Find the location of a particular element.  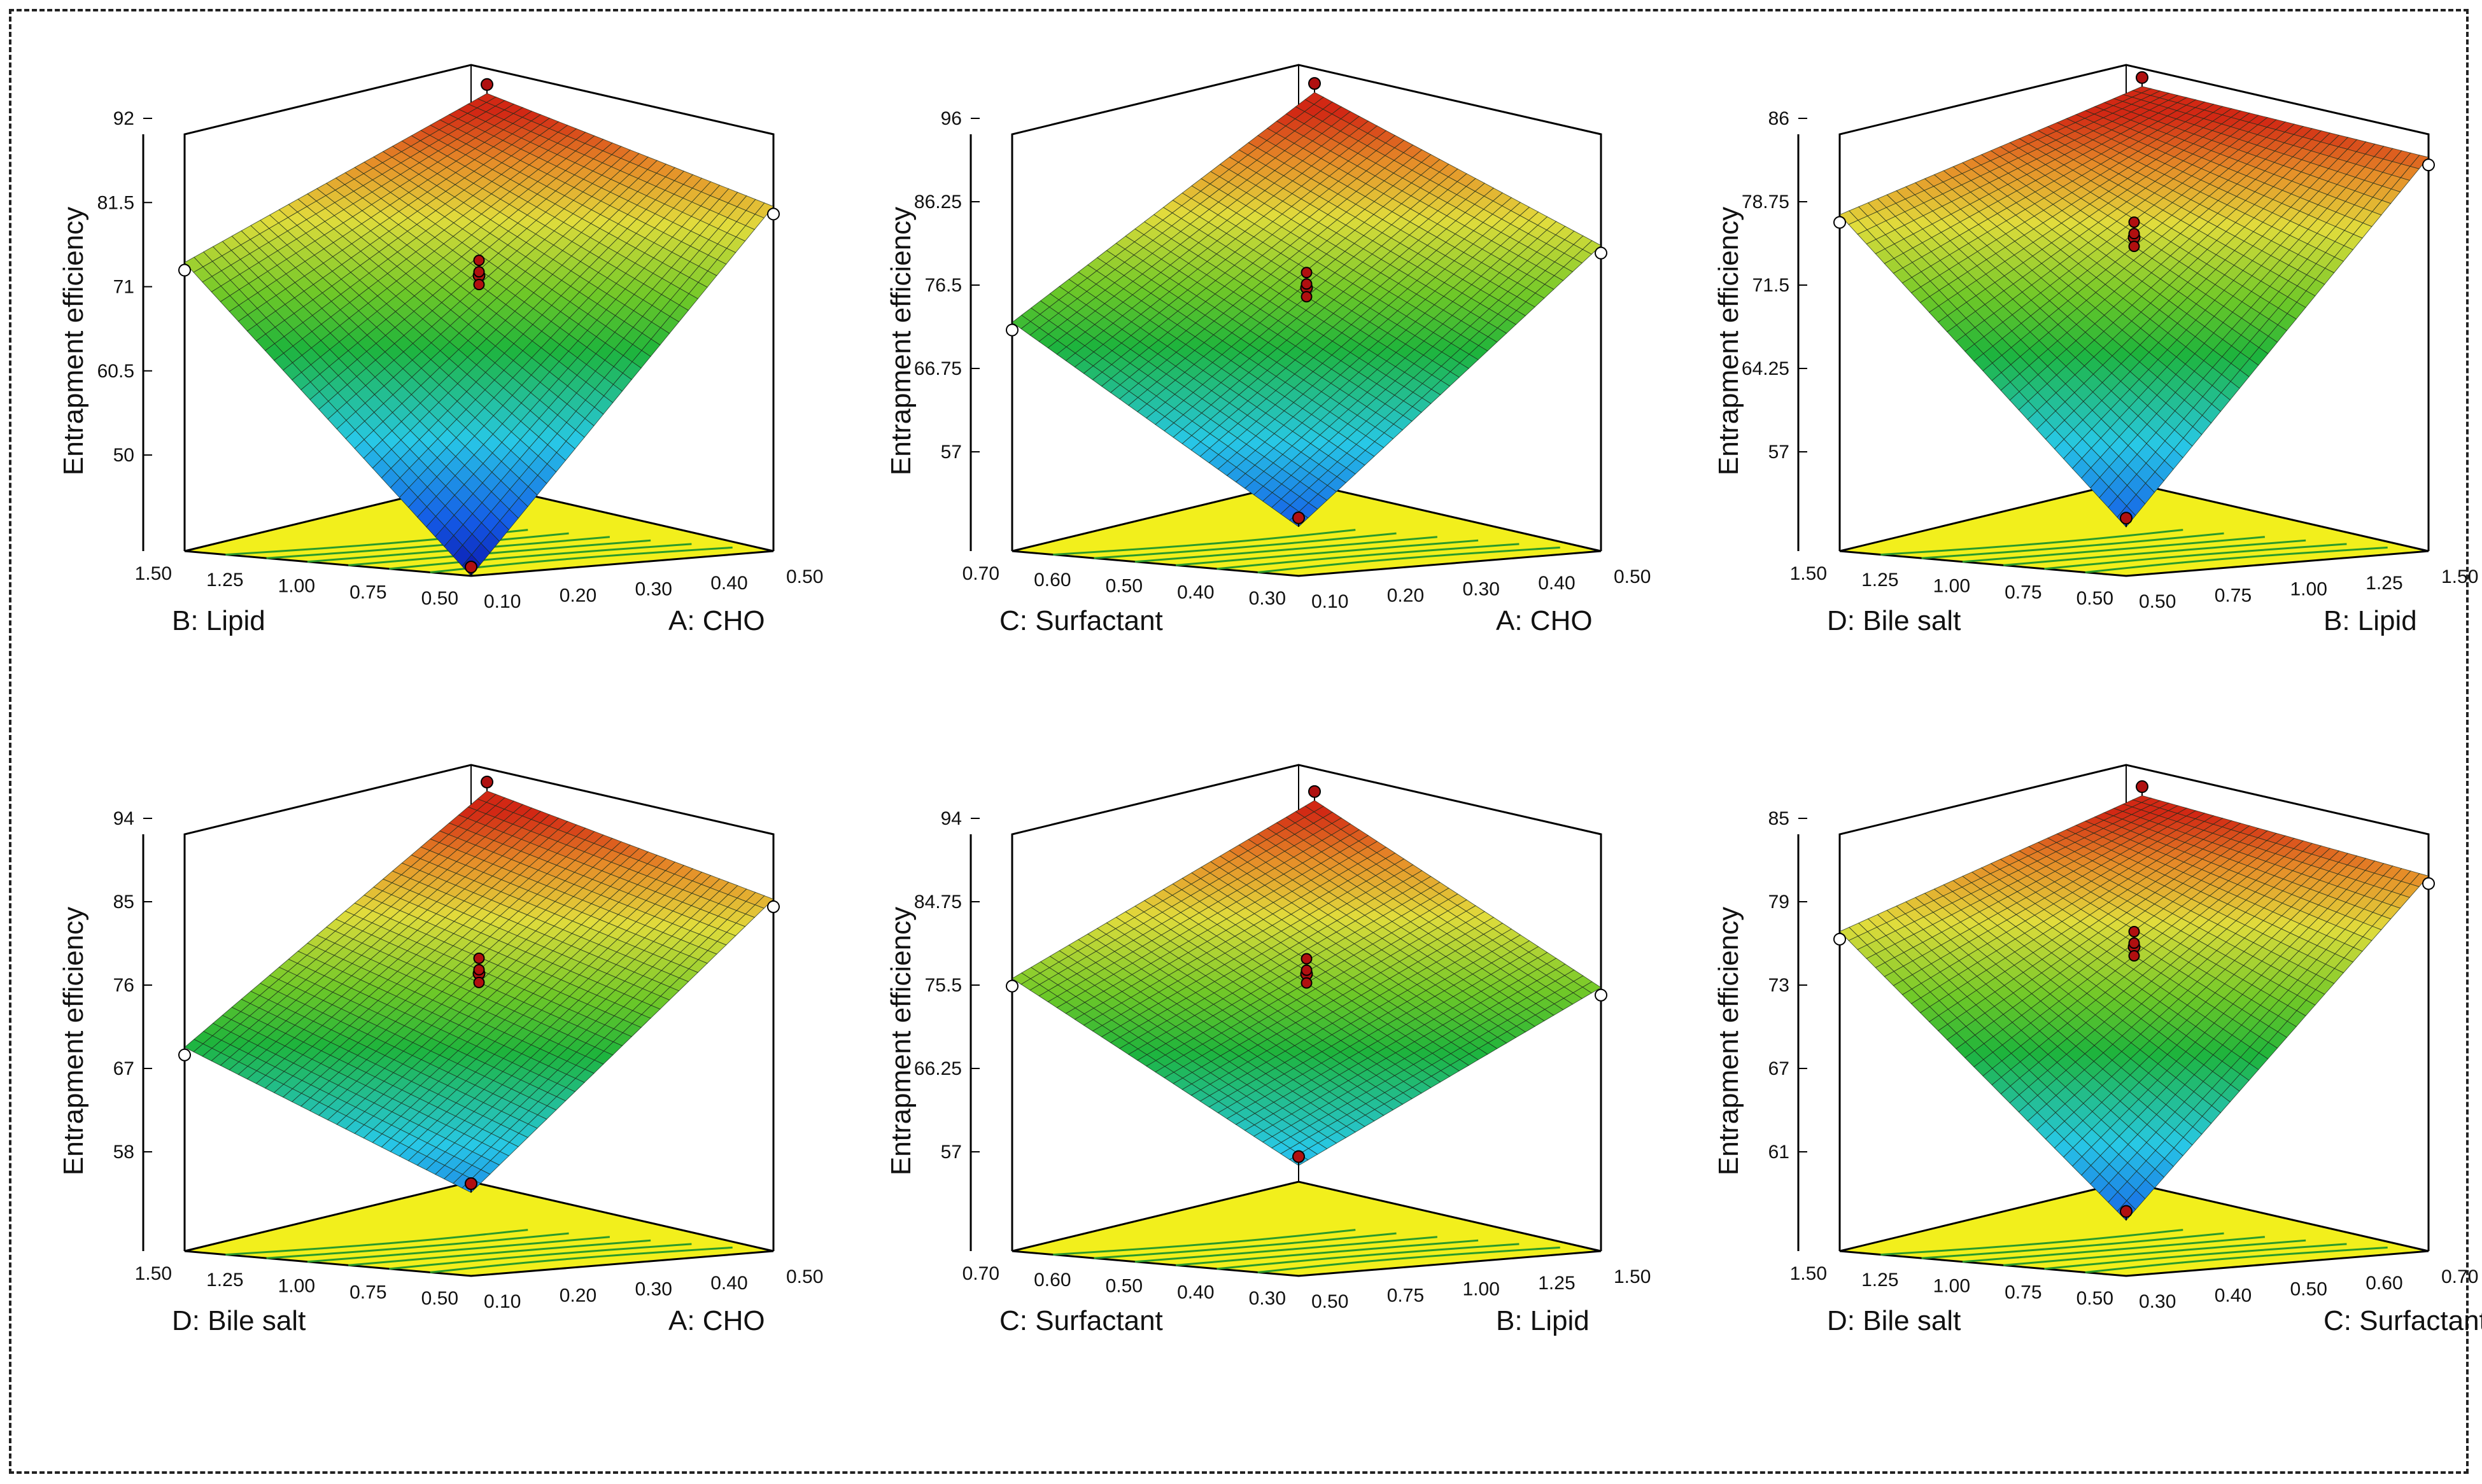

x-axis-label: C: Surfactant is located at coordinates (2402, 1320).